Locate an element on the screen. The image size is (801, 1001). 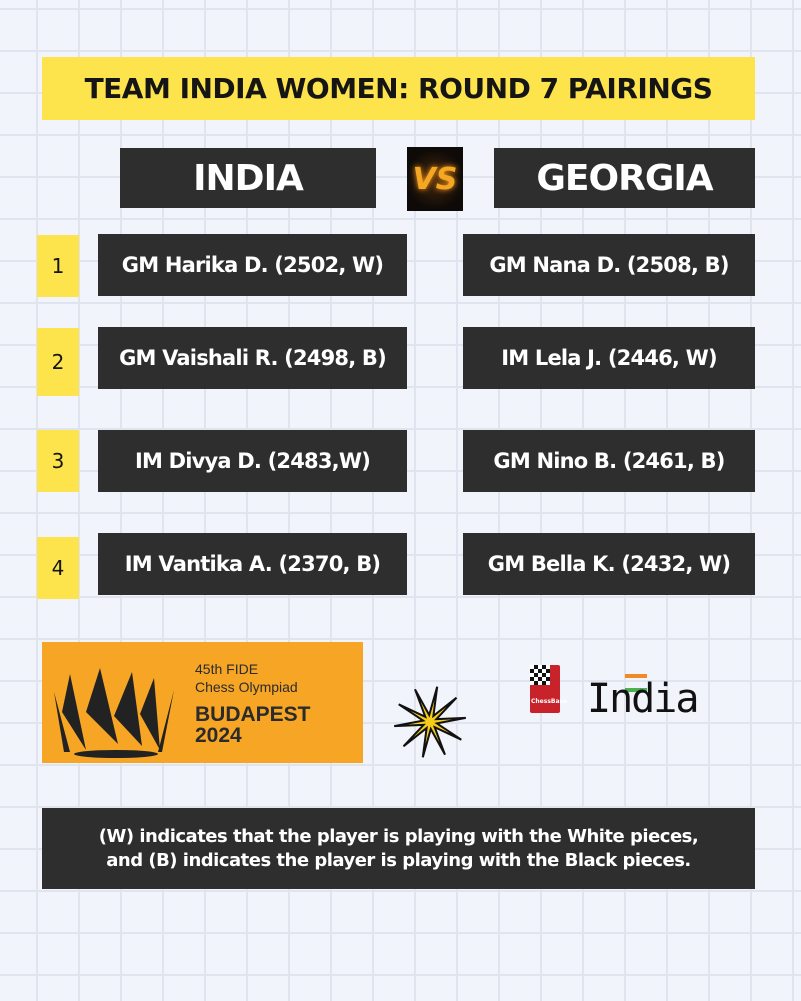
team-georgia-label: GEORGIA is located at coordinates (624, 178).